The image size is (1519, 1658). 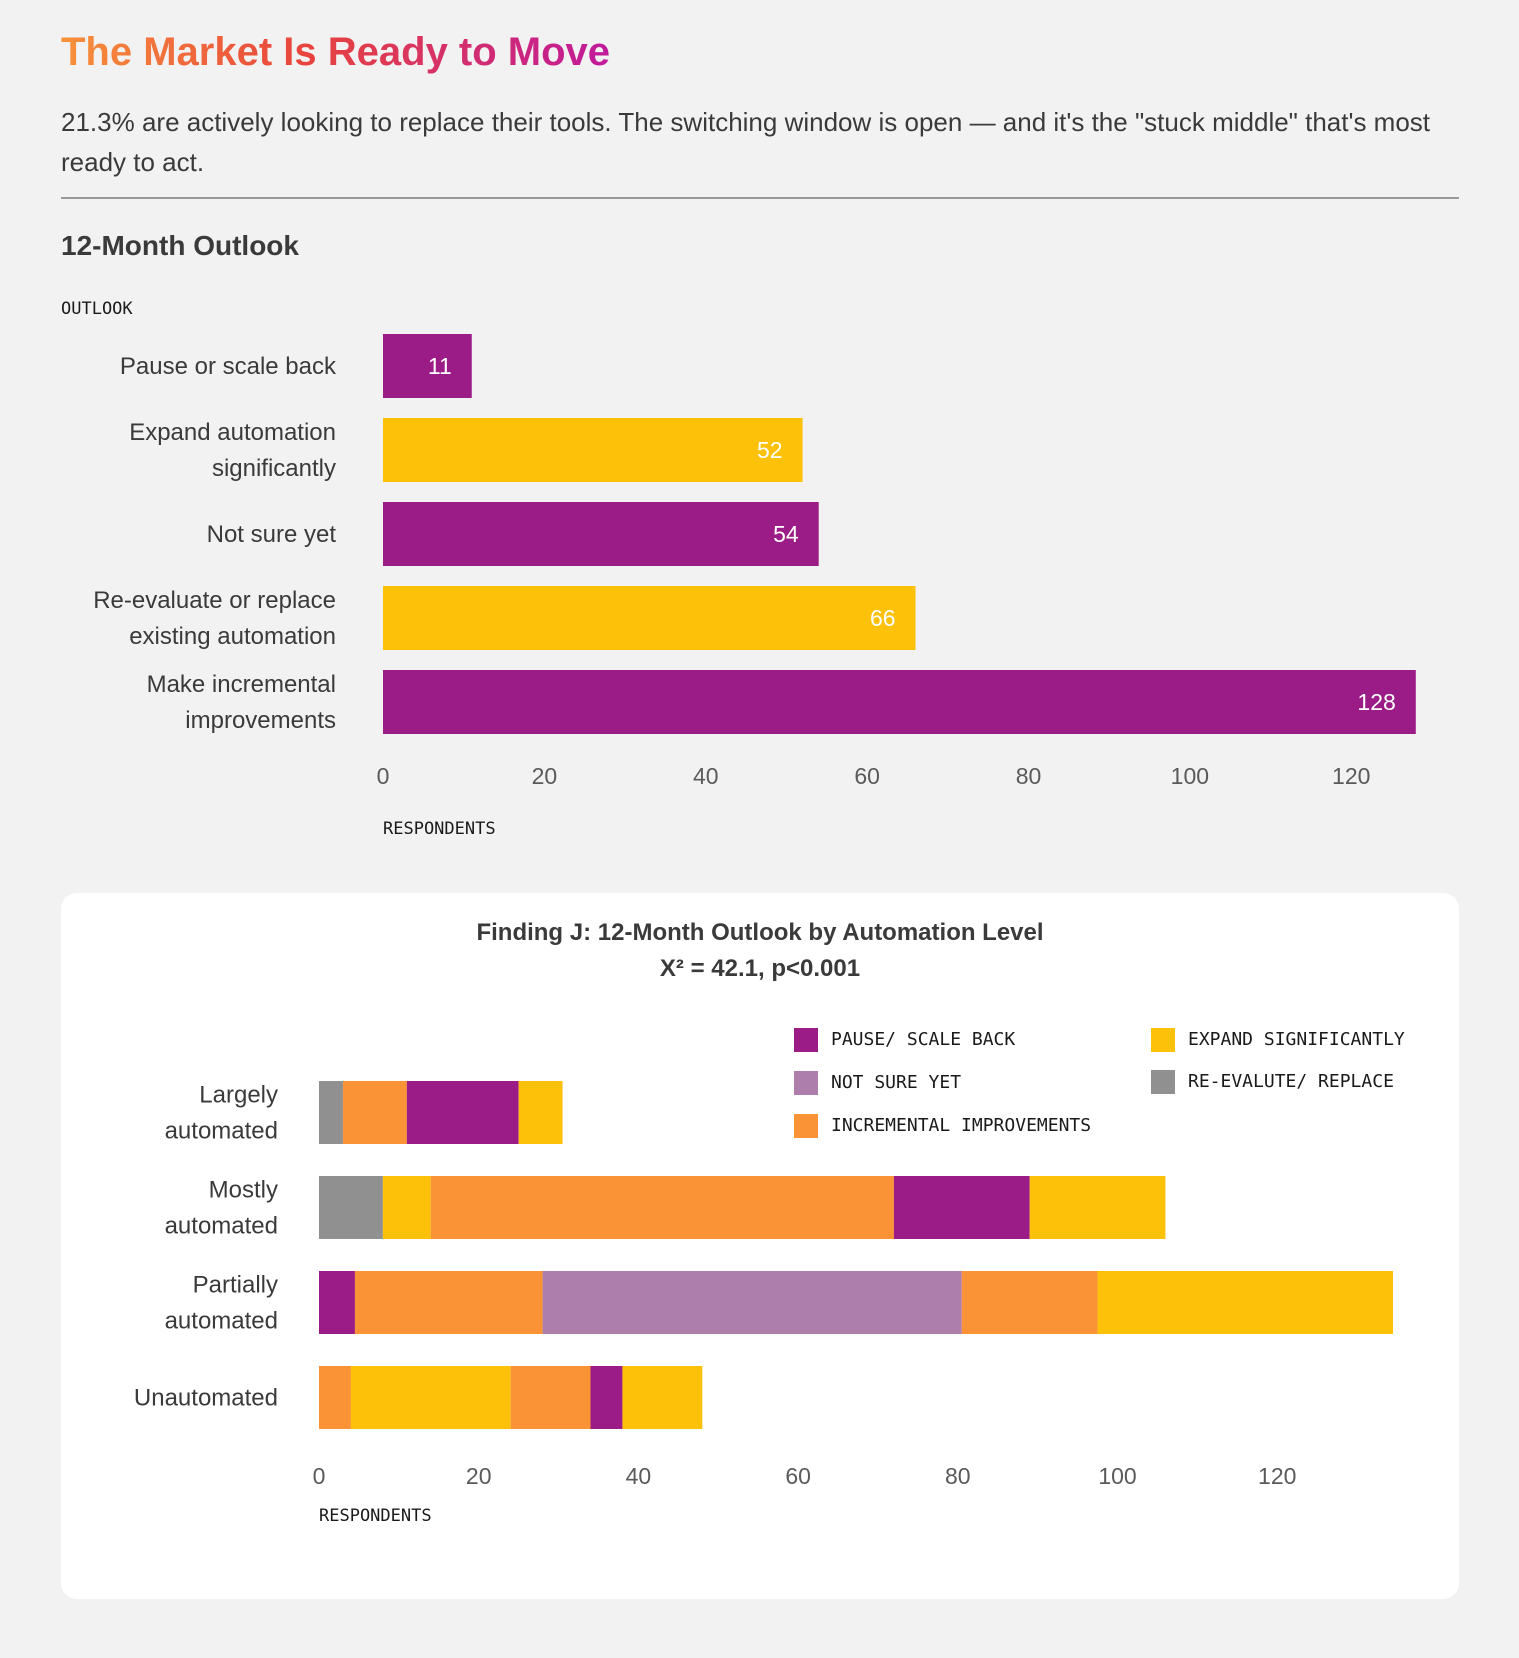 What do you see at coordinates (760, 968) in the screenshot?
I see `finding-j-subtitle: X² = 42.1, p<0.001` at bounding box center [760, 968].